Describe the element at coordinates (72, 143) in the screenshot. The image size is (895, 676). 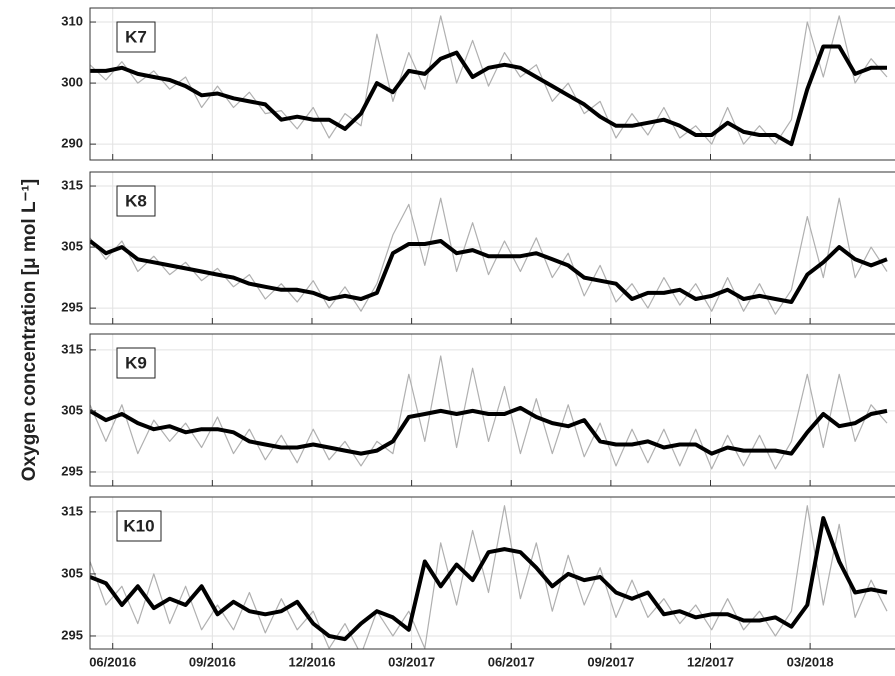
I see `y-tick-label: 290` at that location.